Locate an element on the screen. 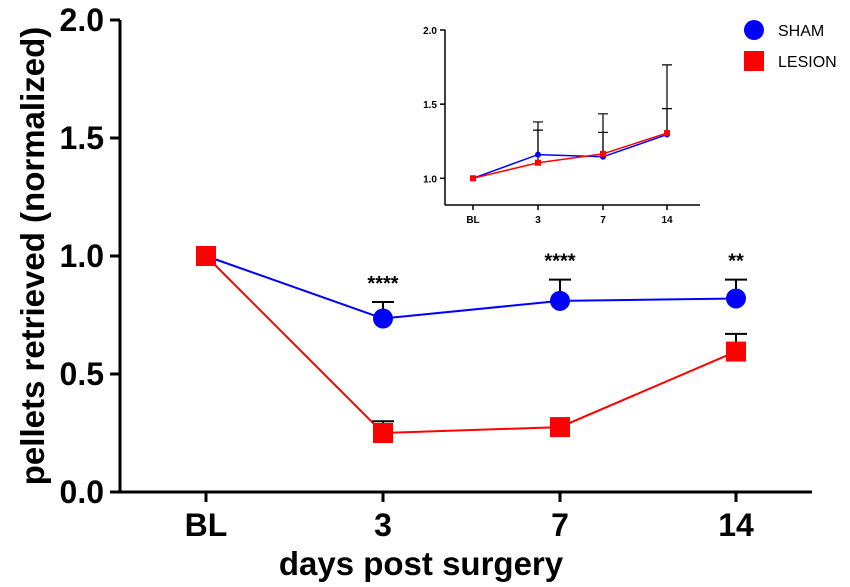  main-y-axis-title: pellets retrieved (normalized) is located at coordinates (32, 256).